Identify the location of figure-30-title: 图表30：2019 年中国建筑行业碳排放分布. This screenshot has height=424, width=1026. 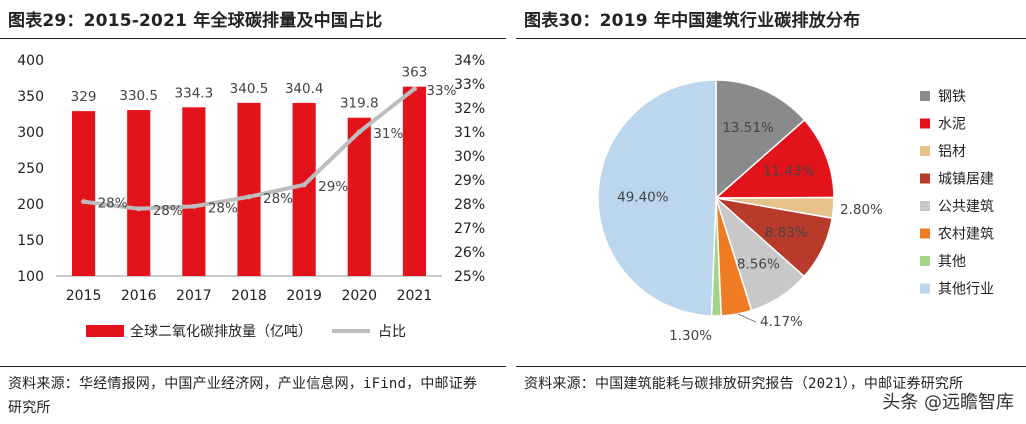
(692, 21).